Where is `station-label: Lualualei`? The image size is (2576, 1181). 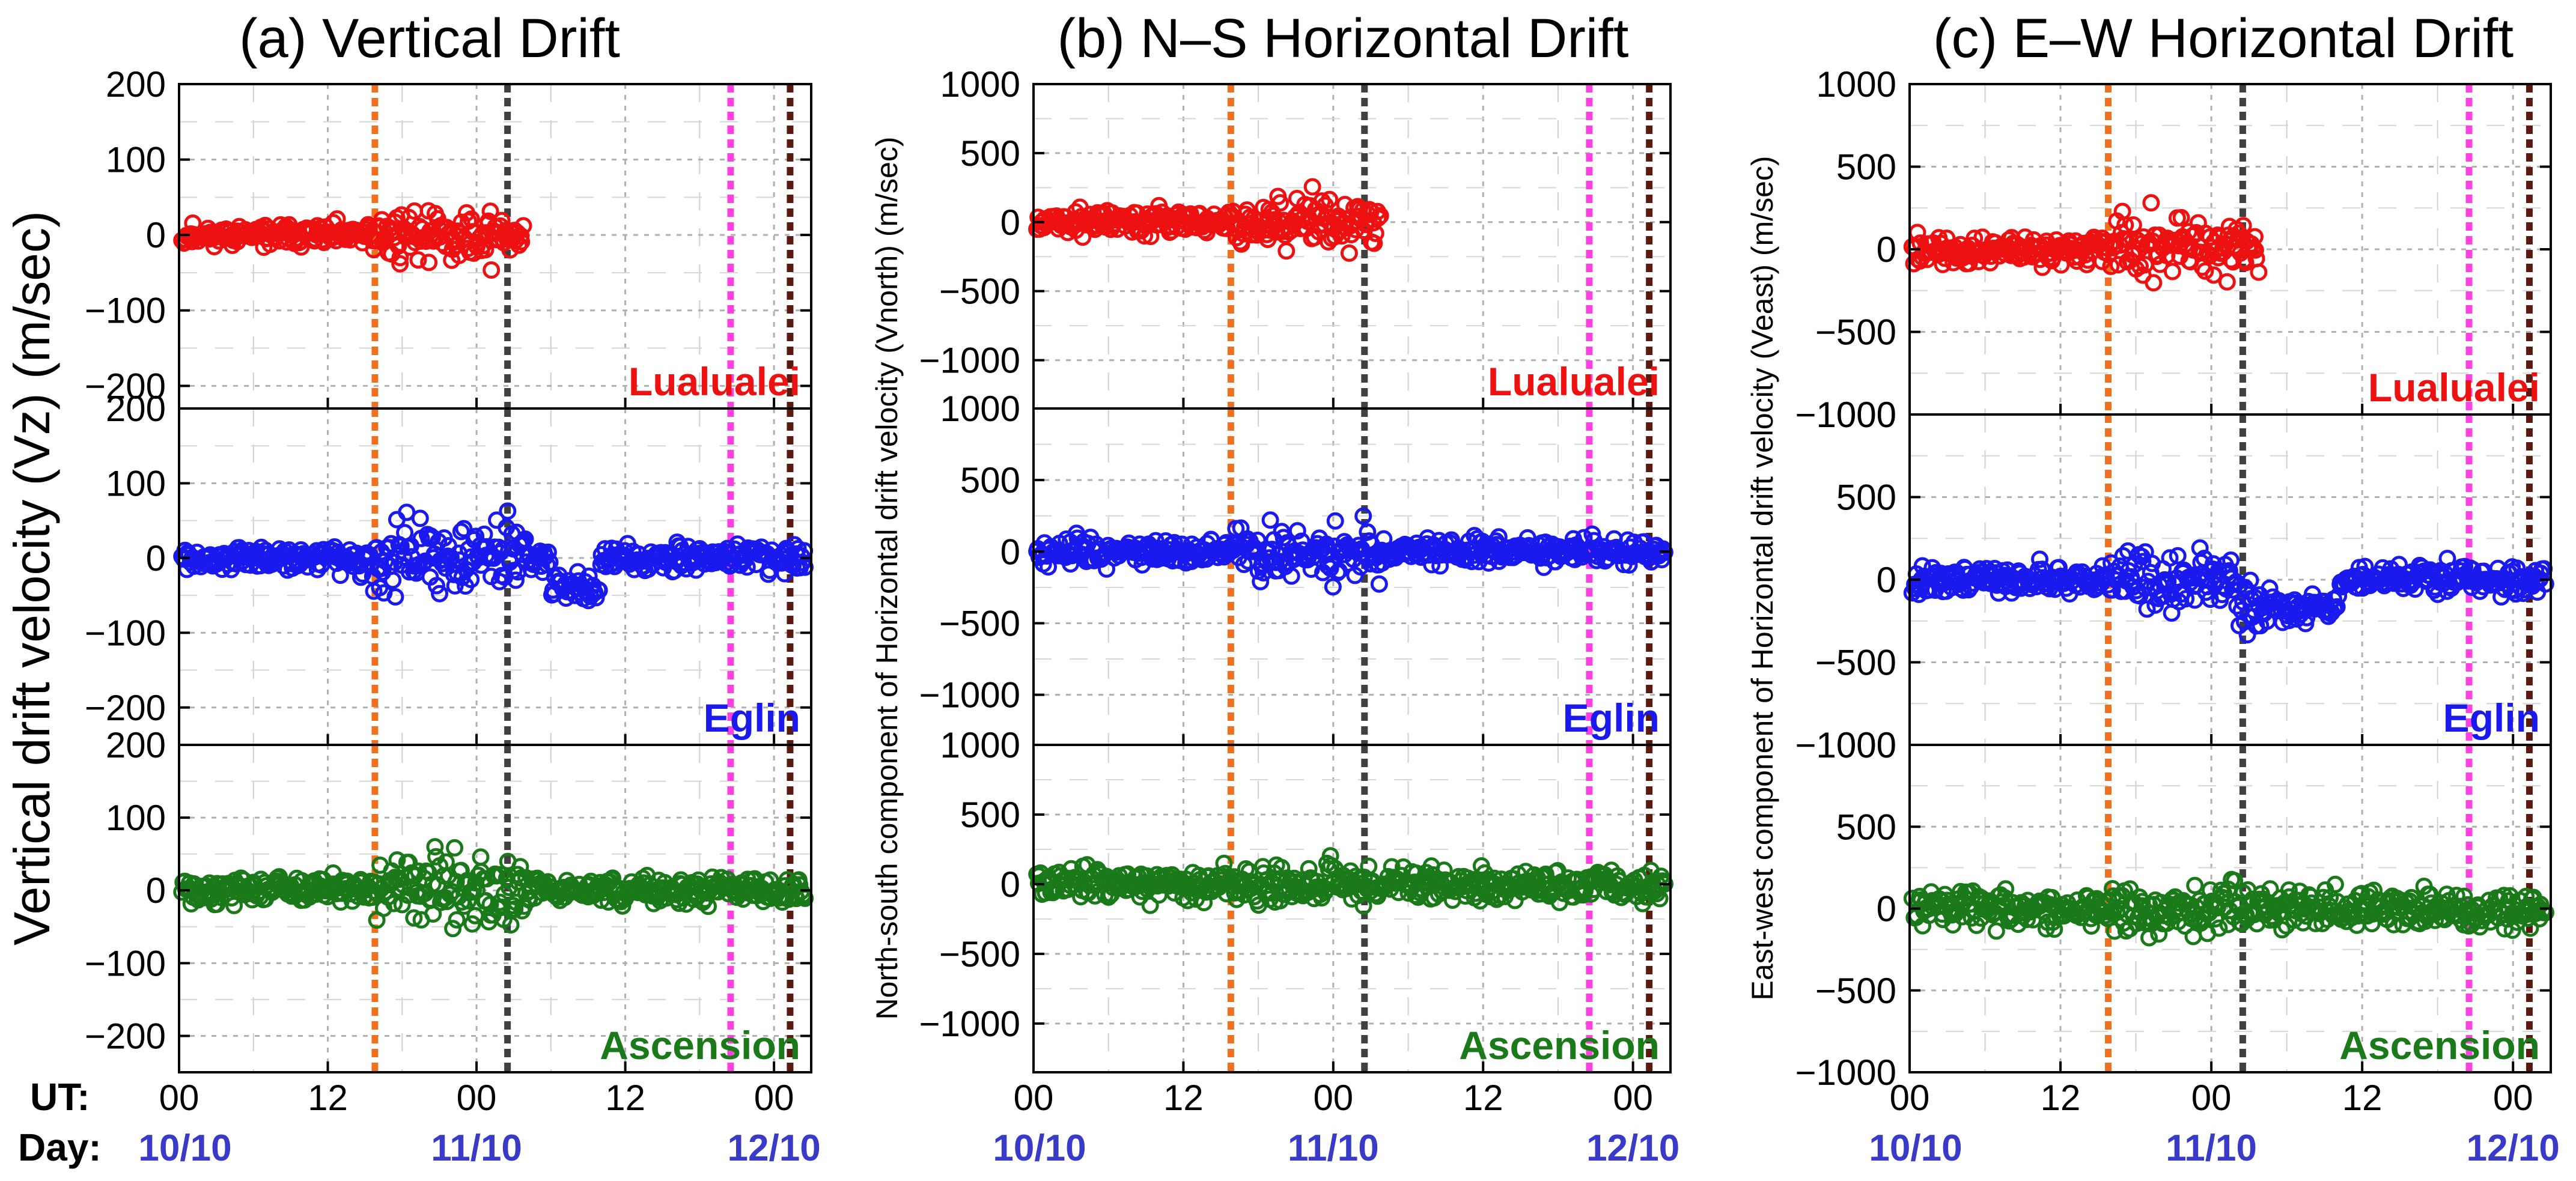 station-label: Lualualei is located at coordinates (714, 382).